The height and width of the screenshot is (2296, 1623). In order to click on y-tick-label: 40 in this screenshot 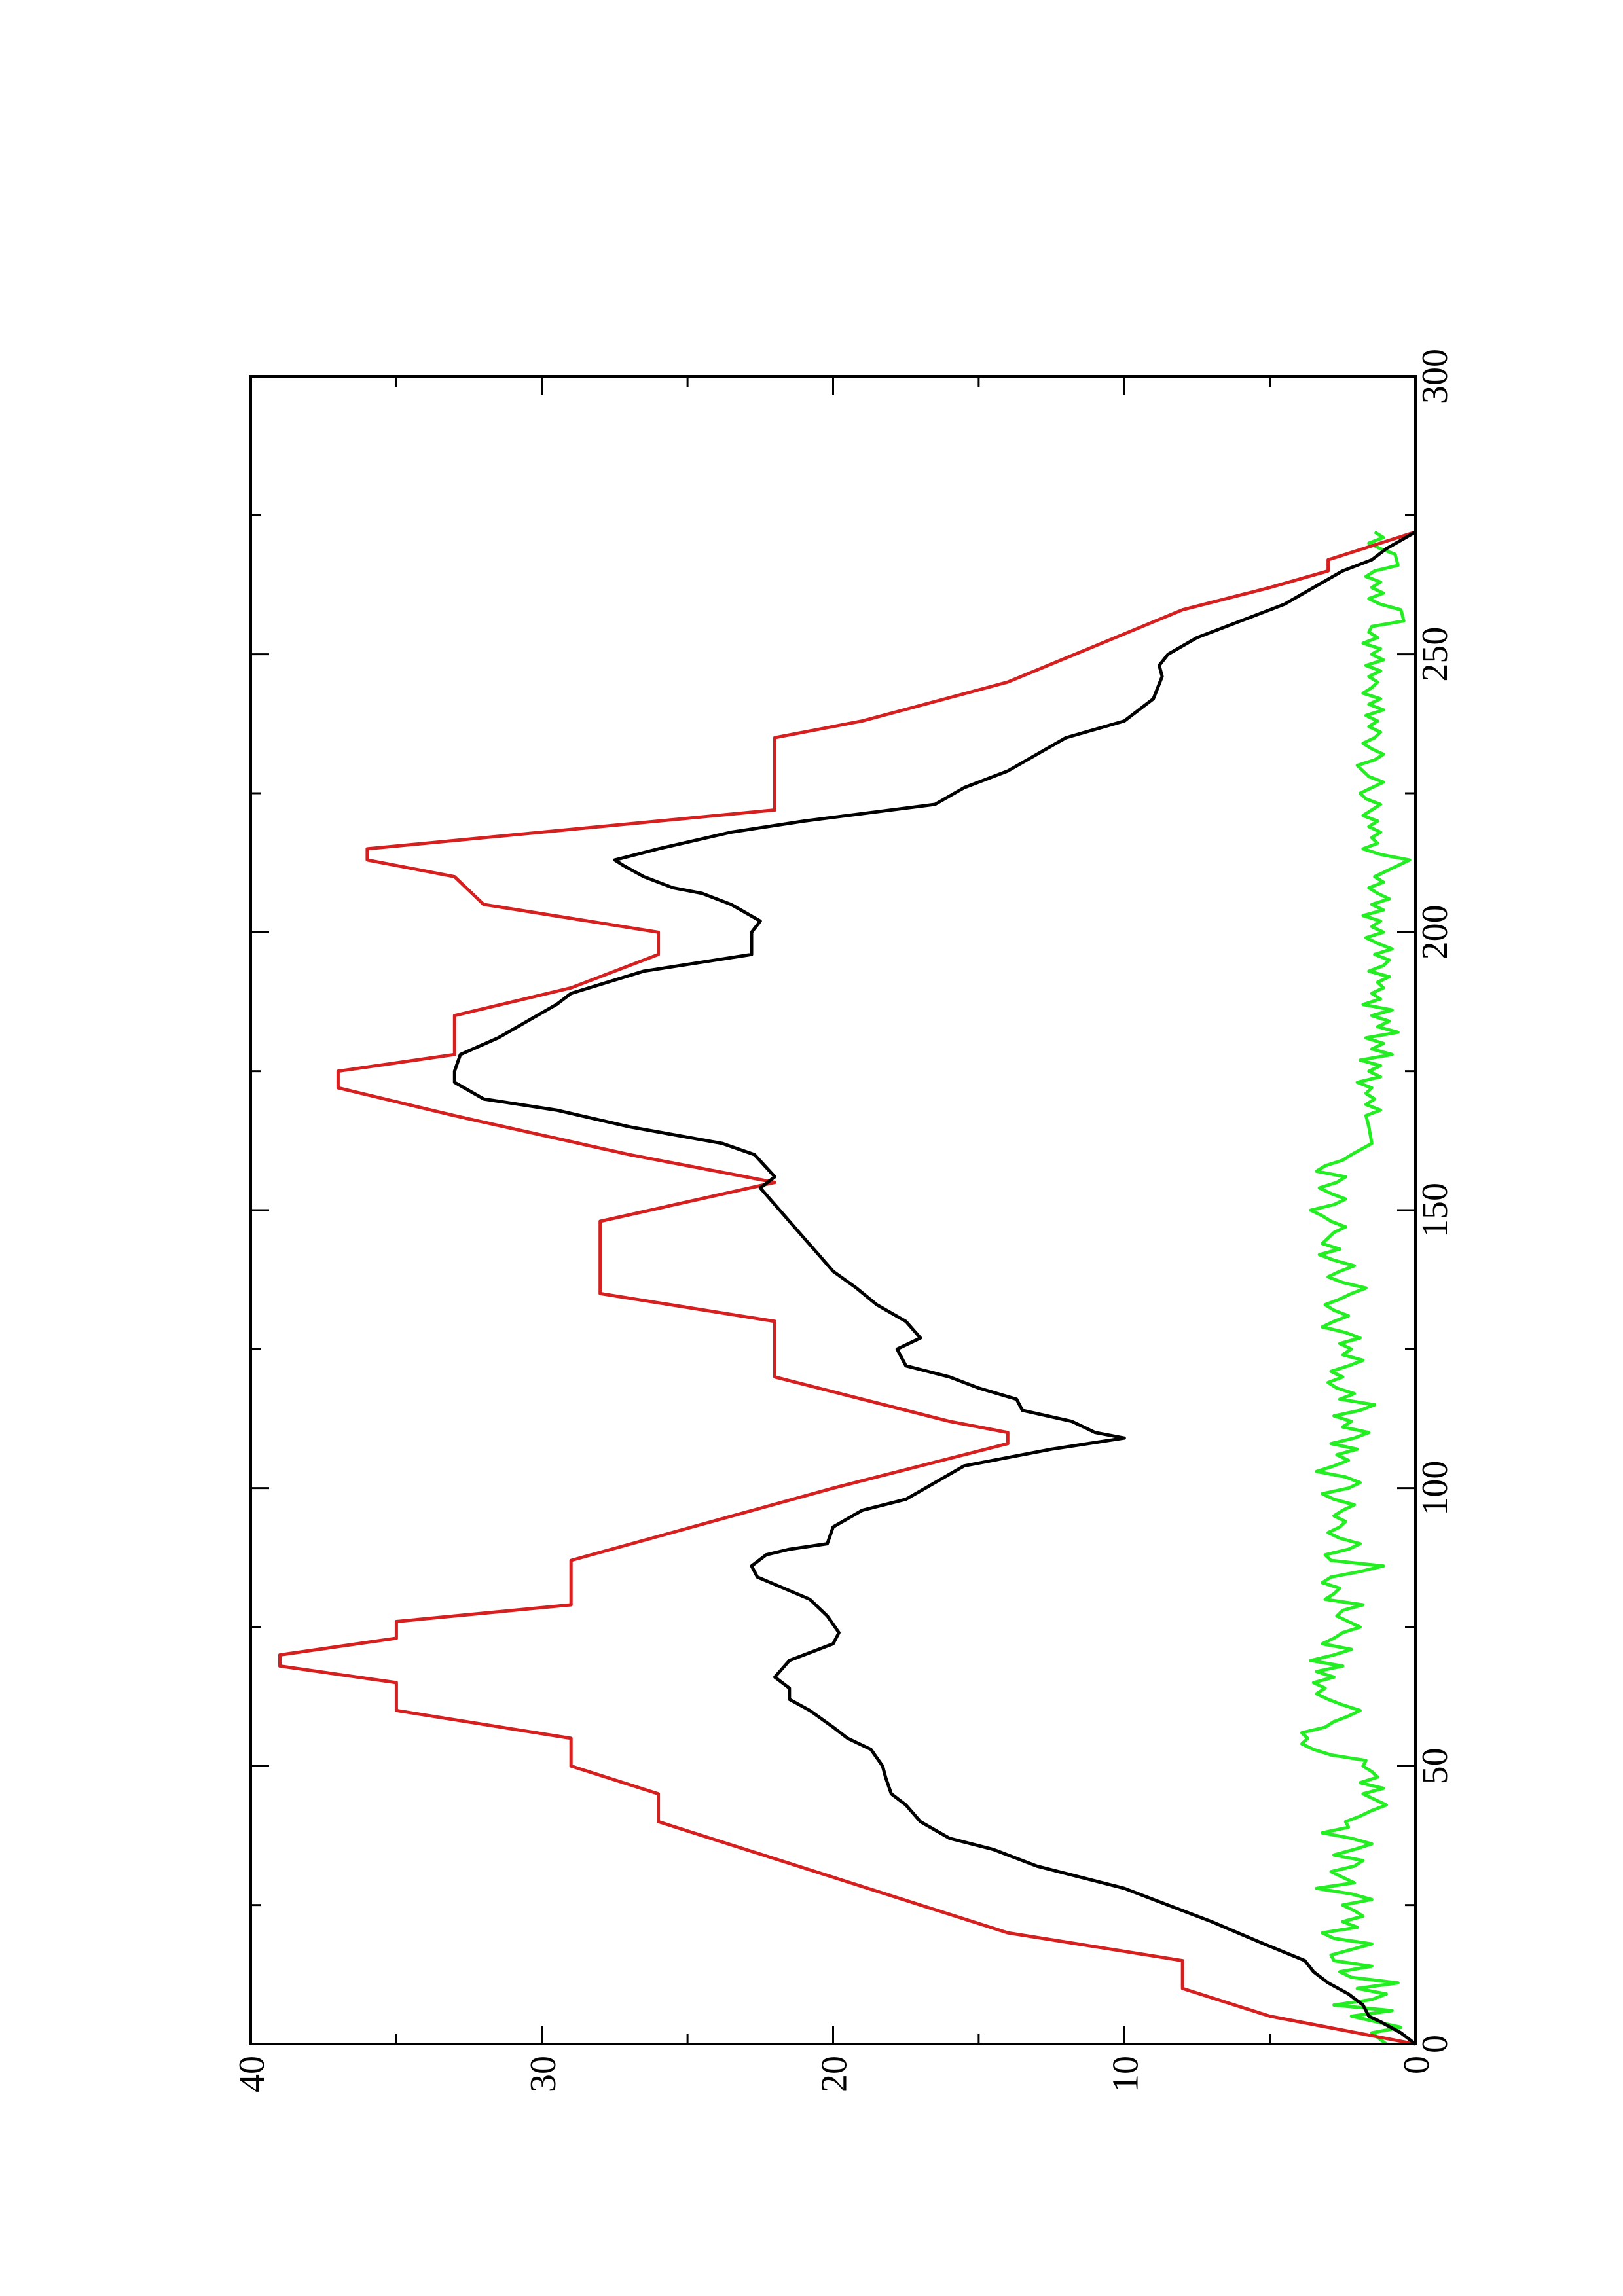, I will do `click(252, 2074)`.